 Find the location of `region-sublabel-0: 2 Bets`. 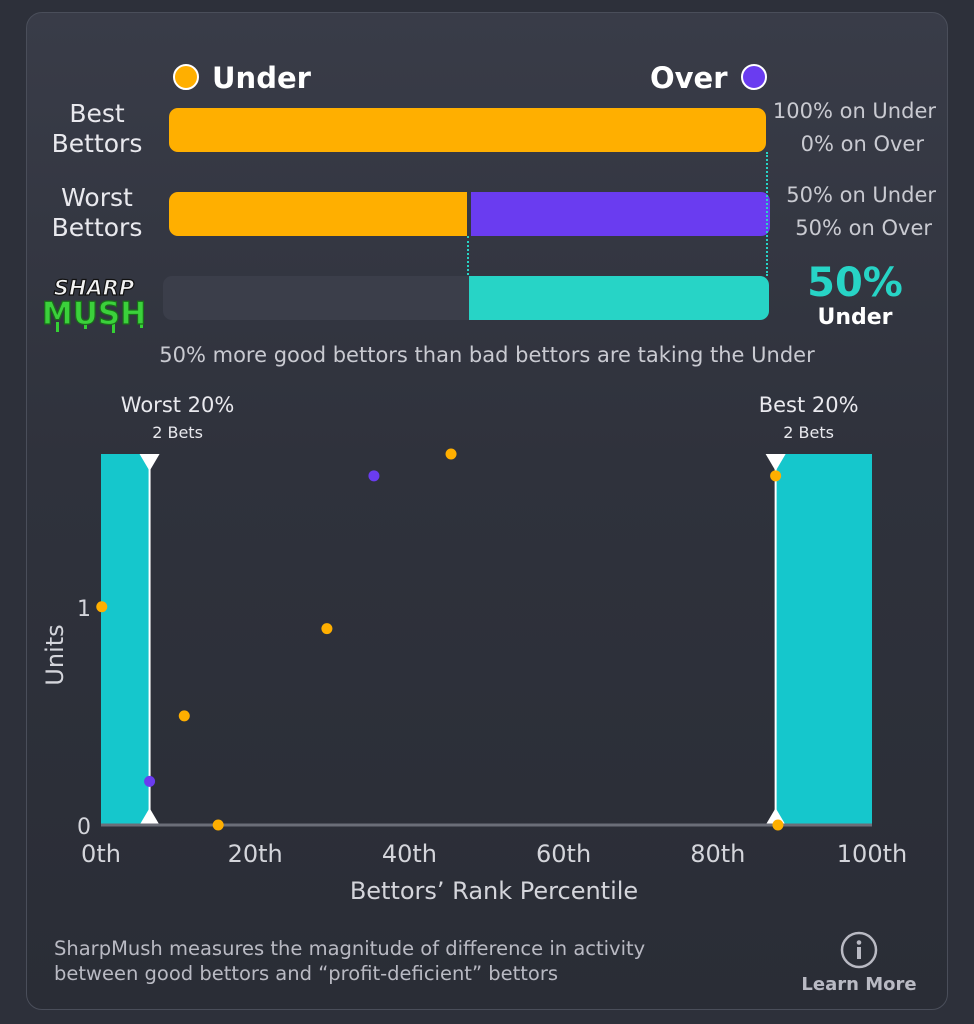

region-sublabel-0: 2 Bets is located at coordinates (177, 432).